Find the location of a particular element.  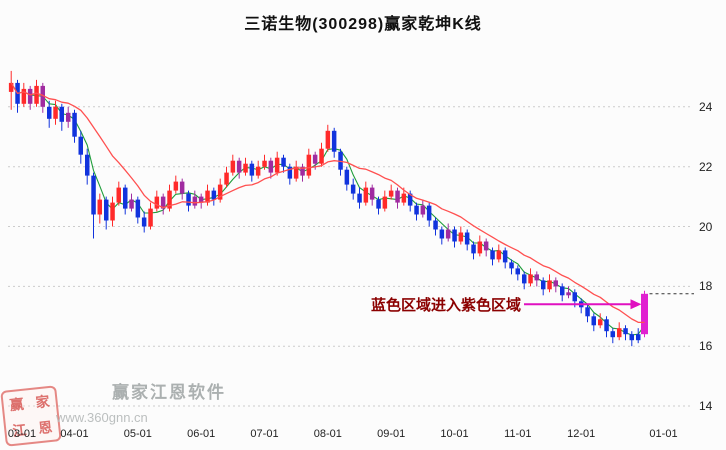

x-axis-label: 08-01 is located at coordinates (327, 434).